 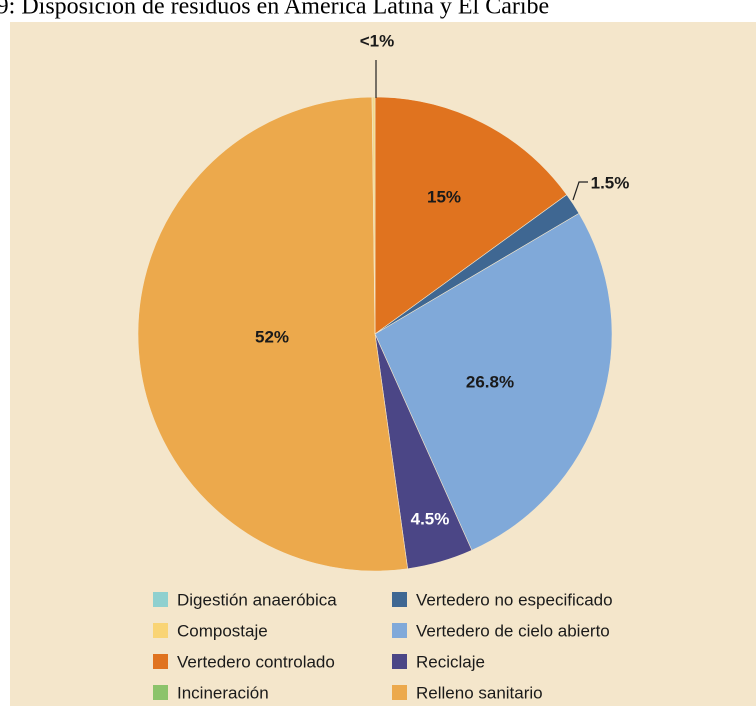 What do you see at coordinates (223, 692) in the screenshot?
I see `legend-label: Incineración` at bounding box center [223, 692].